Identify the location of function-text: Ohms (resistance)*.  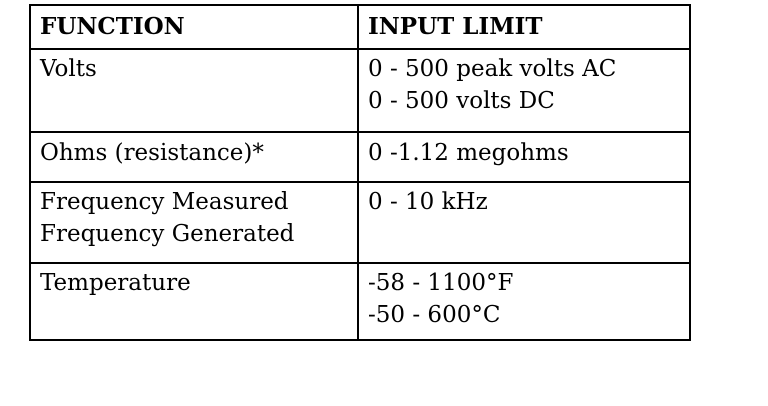
(152, 153).